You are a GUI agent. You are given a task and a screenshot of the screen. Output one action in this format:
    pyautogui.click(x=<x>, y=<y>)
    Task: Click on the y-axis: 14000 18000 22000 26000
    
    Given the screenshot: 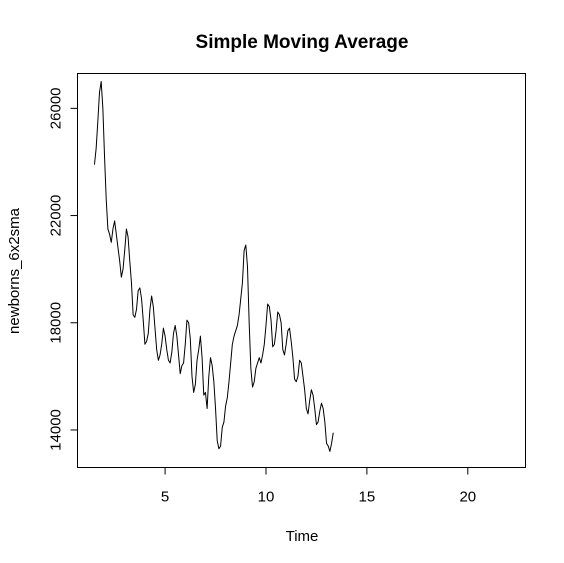 What is the action you would take?
    pyautogui.click(x=63, y=269)
    